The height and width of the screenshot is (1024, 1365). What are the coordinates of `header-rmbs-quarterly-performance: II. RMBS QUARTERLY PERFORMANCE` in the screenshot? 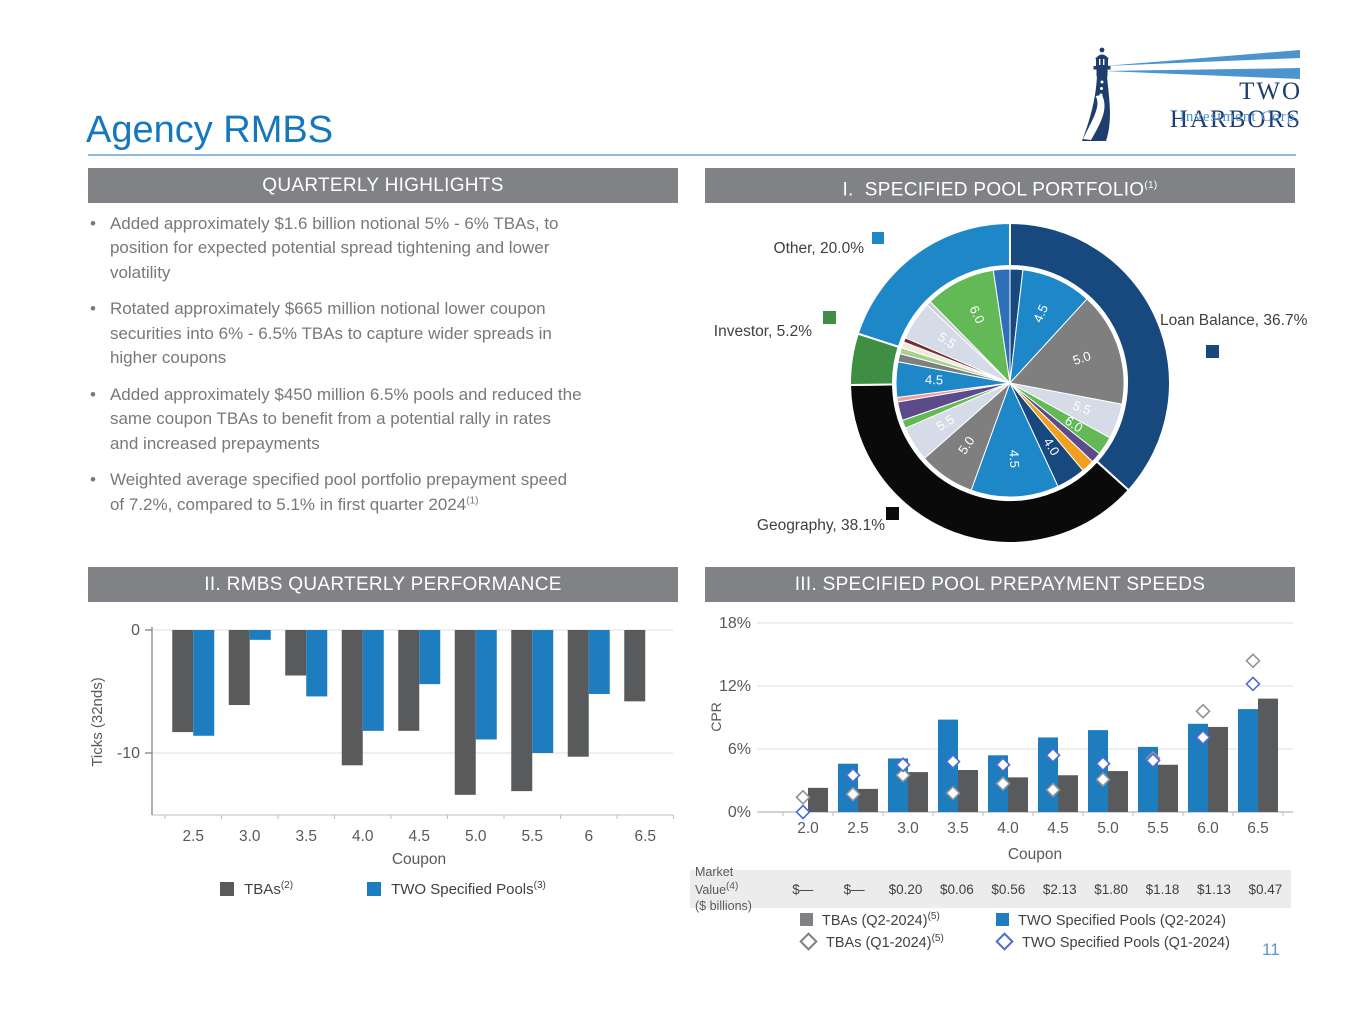 It's located at (383, 584).